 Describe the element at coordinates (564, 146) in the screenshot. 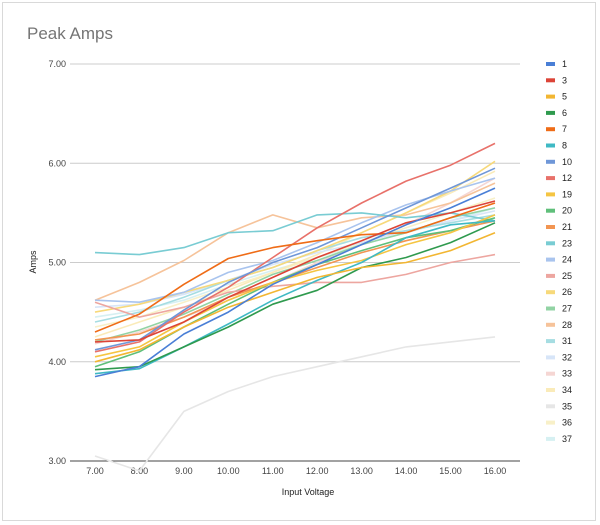

I see `legend-label: 8` at that location.